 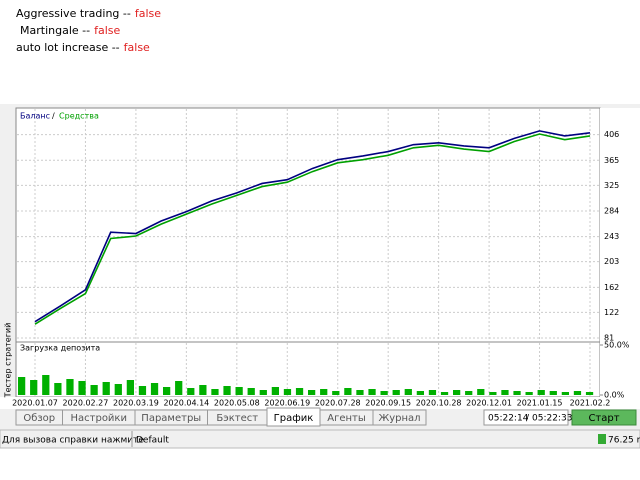 I want to click on y-tick-label: 365, so click(x=611, y=160).